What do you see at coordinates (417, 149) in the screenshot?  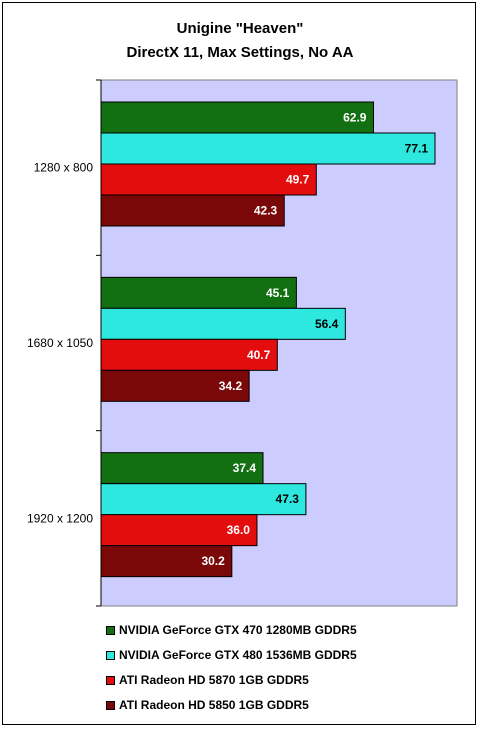 I see `bar-value-label: 77.1` at bounding box center [417, 149].